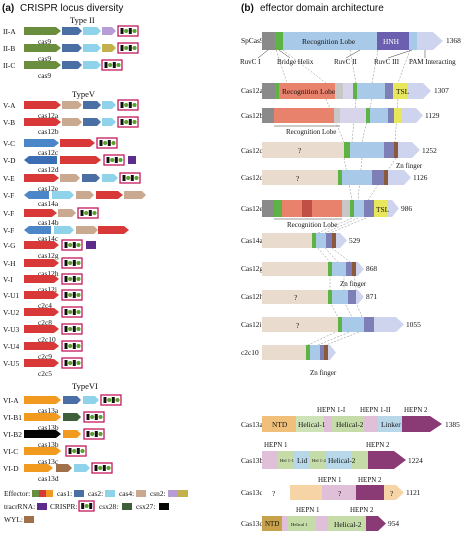 Image resolution: width=474 pixels, height=537 pixels. What do you see at coordinates (420, 177) in the screenshot?
I see `protein-length-4: 1126` at bounding box center [420, 177].